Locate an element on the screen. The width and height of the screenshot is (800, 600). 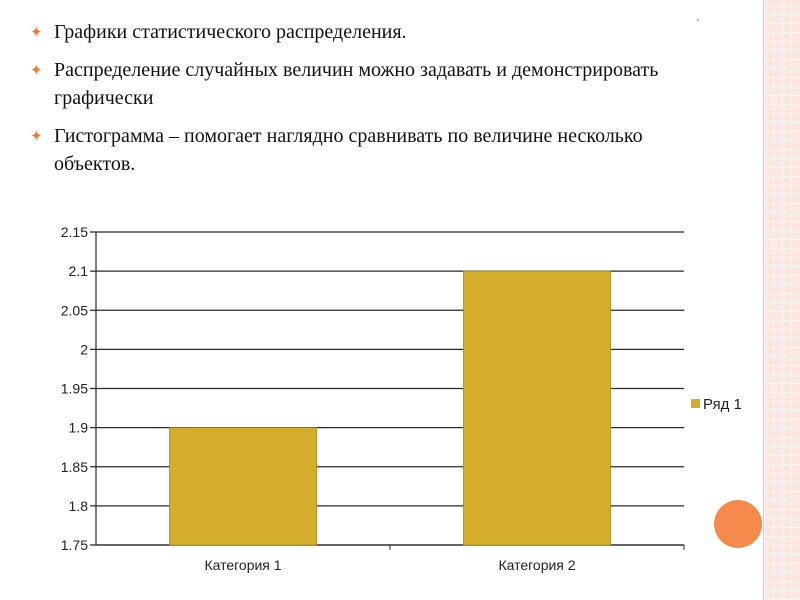
y-tick-label: 1.85 is located at coordinates (74, 467).